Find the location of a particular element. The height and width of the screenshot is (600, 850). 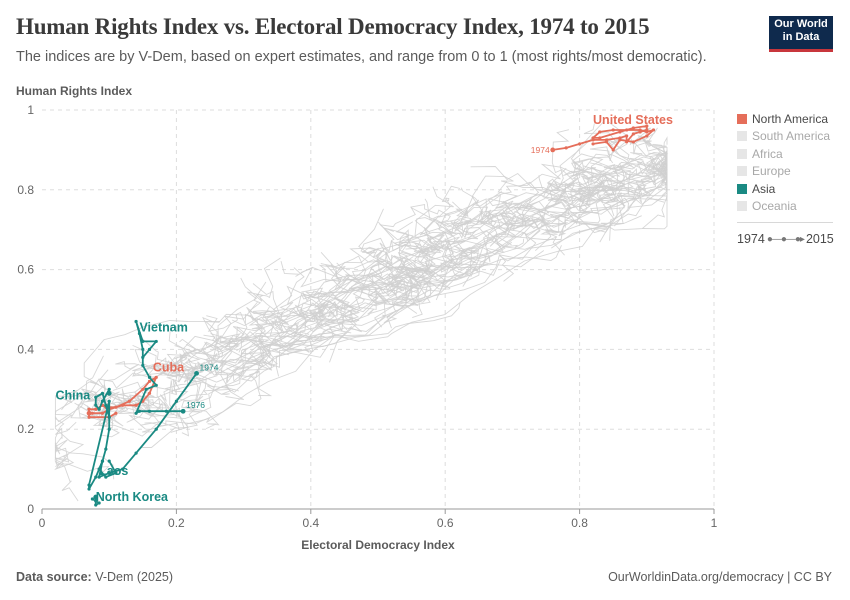

series-label: Cuba is located at coordinates (169, 367).